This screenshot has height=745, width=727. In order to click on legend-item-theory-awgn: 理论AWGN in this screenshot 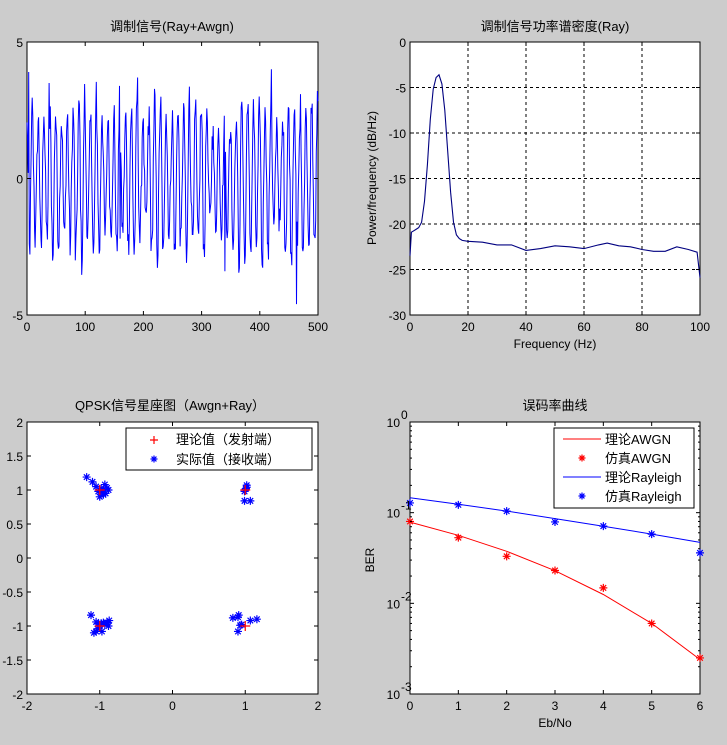, I will do `click(638, 439)`.